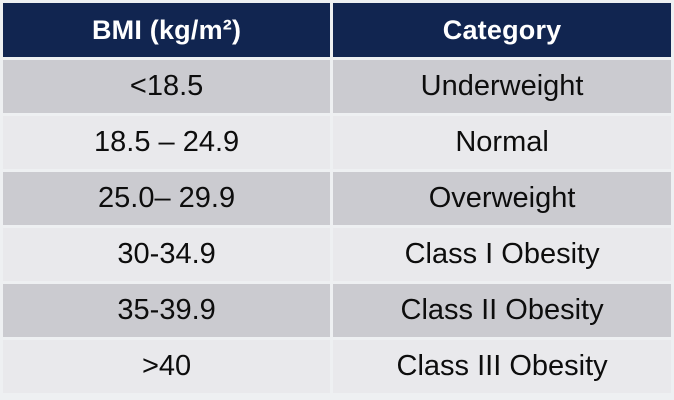  I want to click on table-row: >40 Class III Obesity, so click(337, 366).